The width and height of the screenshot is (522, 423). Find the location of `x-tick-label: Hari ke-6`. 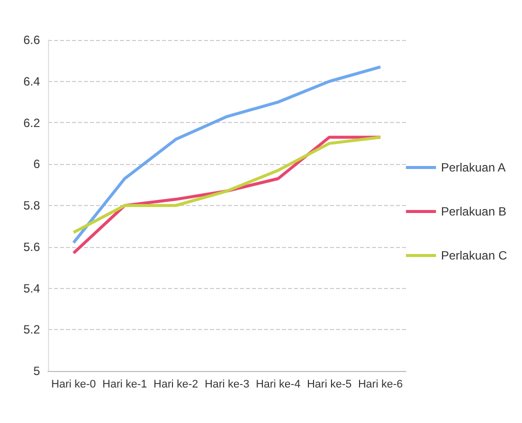

x-tick-label: Hari ke-6 is located at coordinates (380, 384).